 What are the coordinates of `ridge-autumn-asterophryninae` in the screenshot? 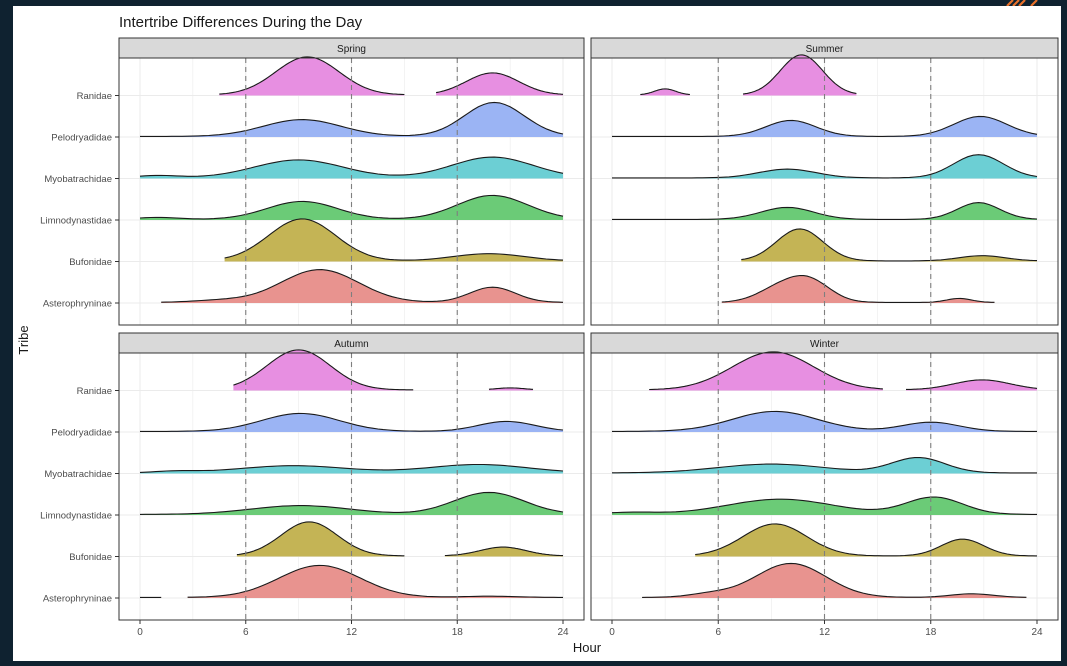 It's located at (375, 581).